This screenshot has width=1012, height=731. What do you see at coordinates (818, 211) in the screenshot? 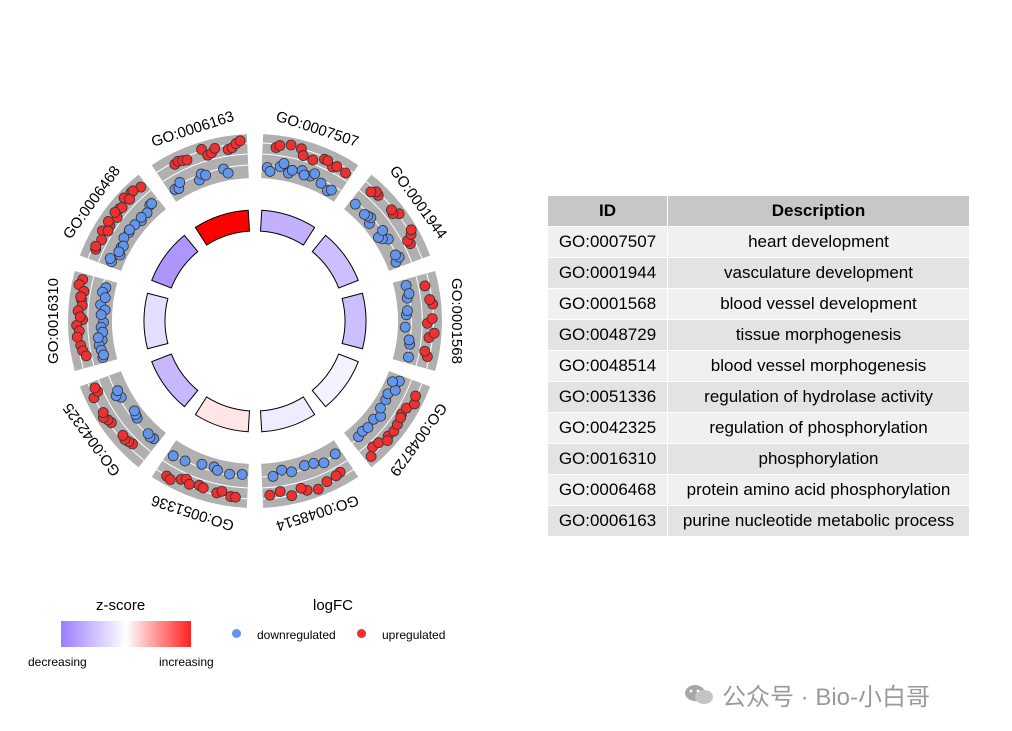
I see `table-header-description: Description` at bounding box center [818, 211].